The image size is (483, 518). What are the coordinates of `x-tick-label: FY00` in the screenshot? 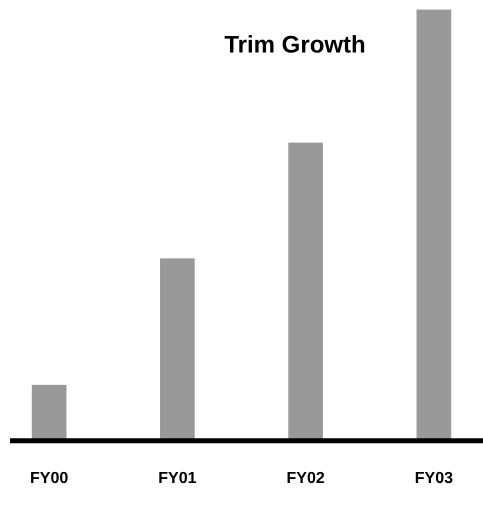 It's located at (49, 478).